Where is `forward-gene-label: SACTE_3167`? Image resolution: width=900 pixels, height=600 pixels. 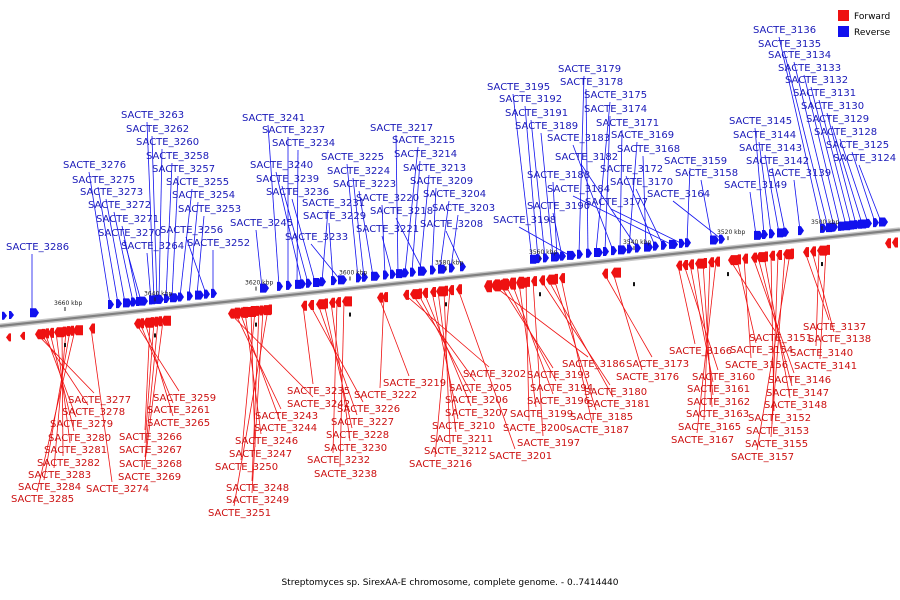 forward-gene-label: SACTE_3167 is located at coordinates (702, 440).